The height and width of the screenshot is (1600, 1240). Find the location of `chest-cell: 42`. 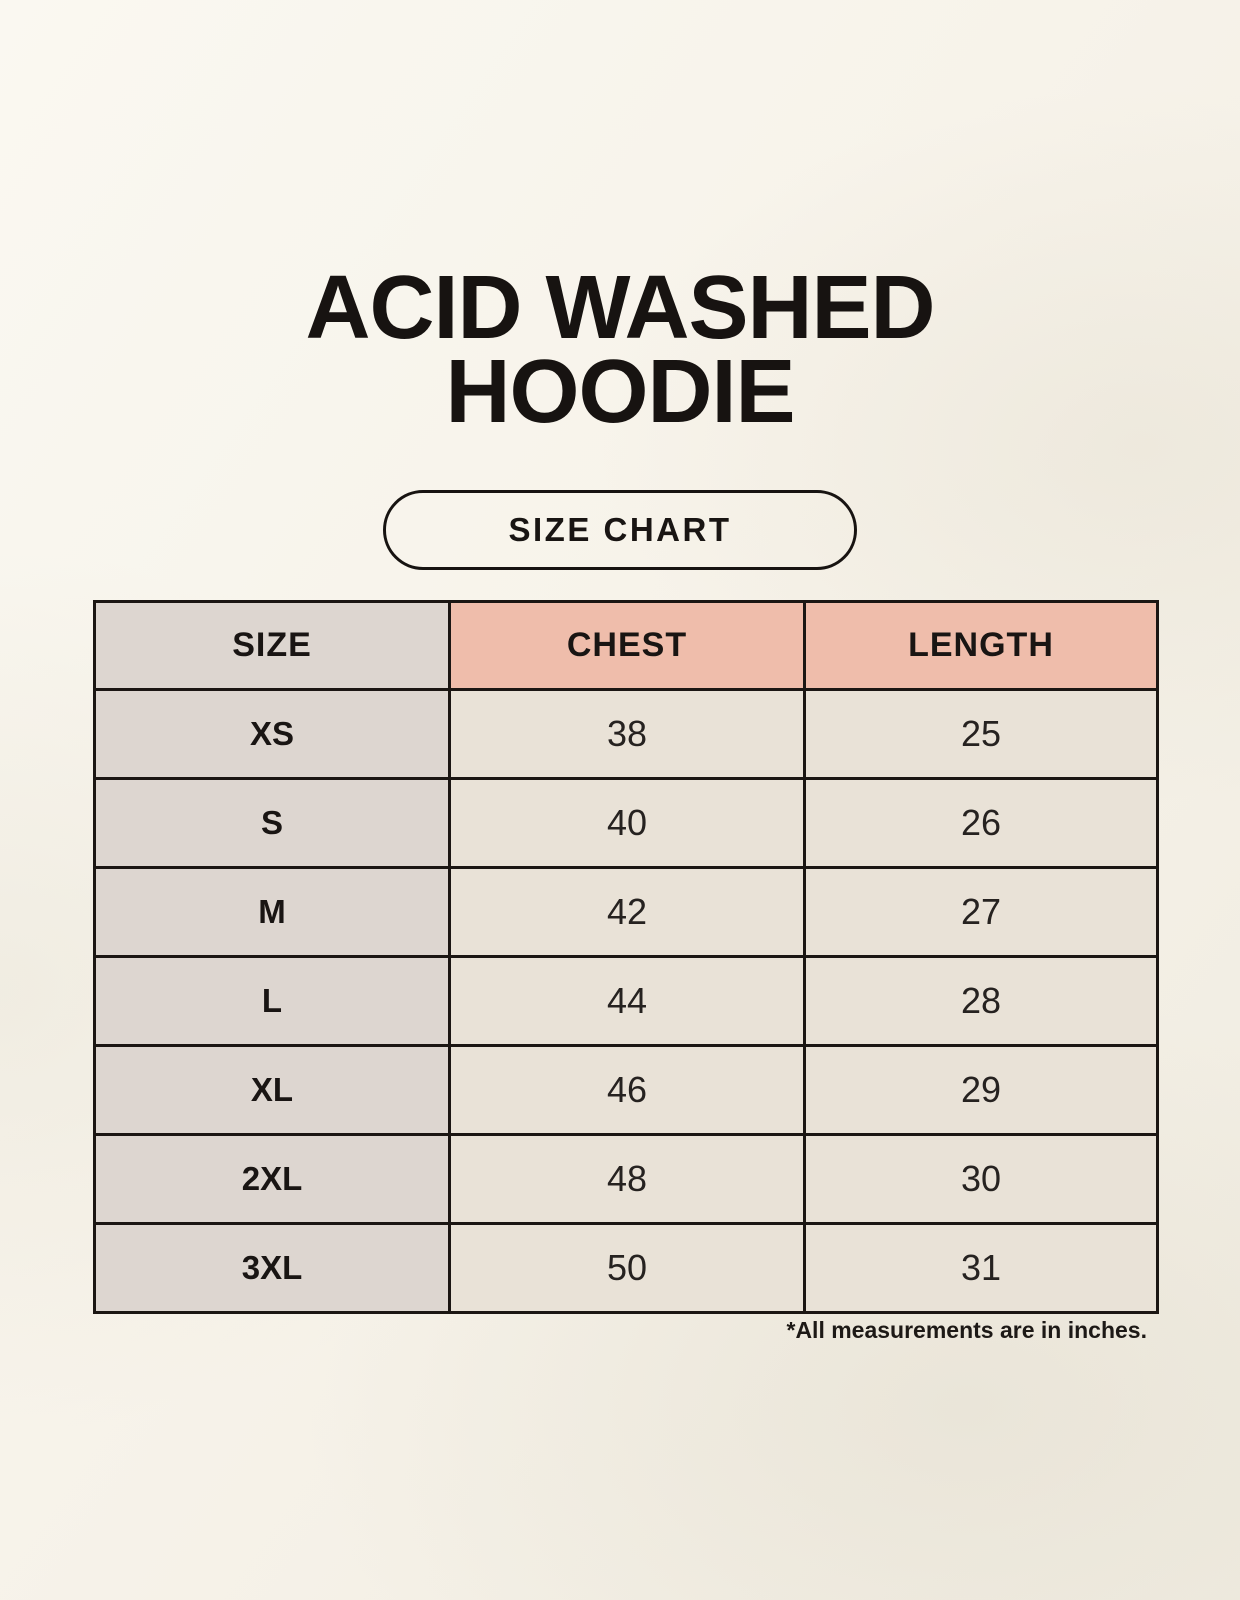

chest-cell: 42 is located at coordinates (627, 912).